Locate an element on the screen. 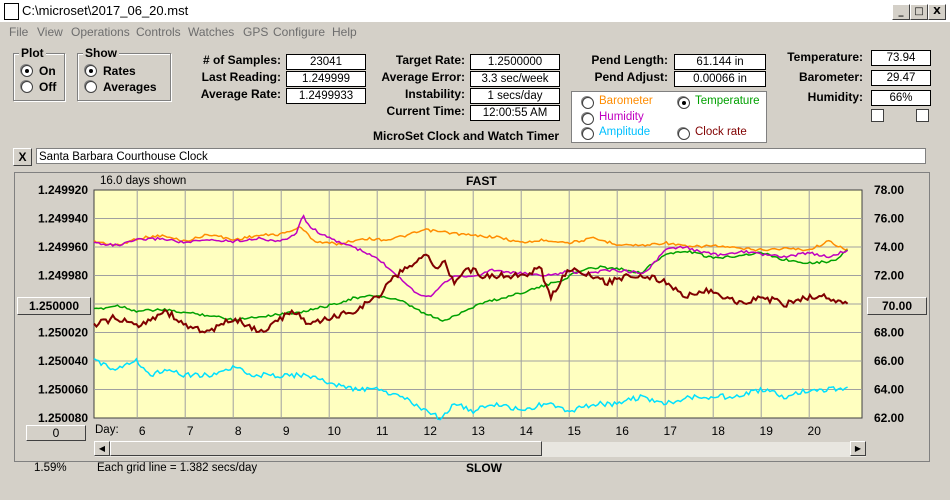 This screenshot has height=500, width=950. series-line-temperature is located at coordinates (471, 285).